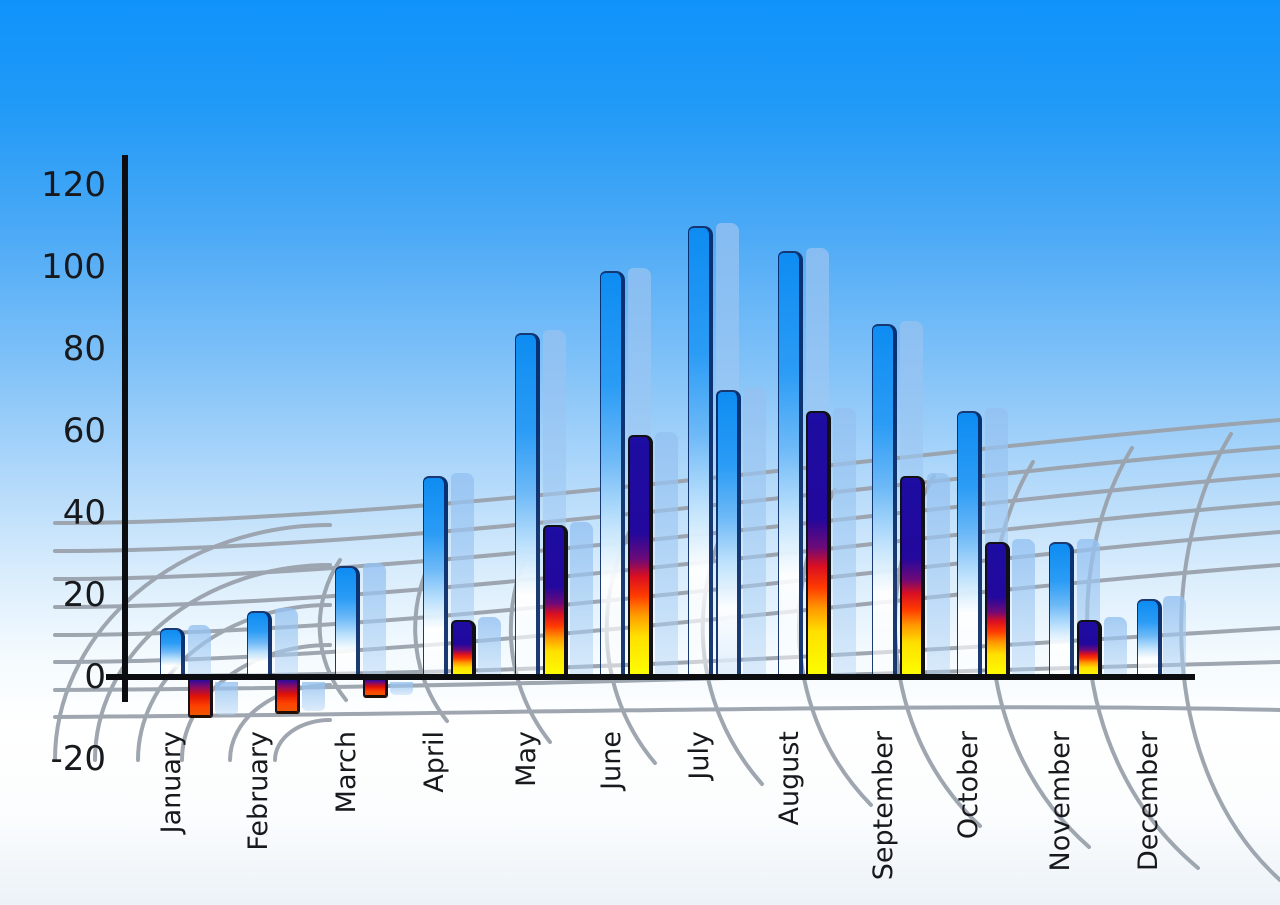  I want to click on month-label-text-october: October, so click(968, 785).